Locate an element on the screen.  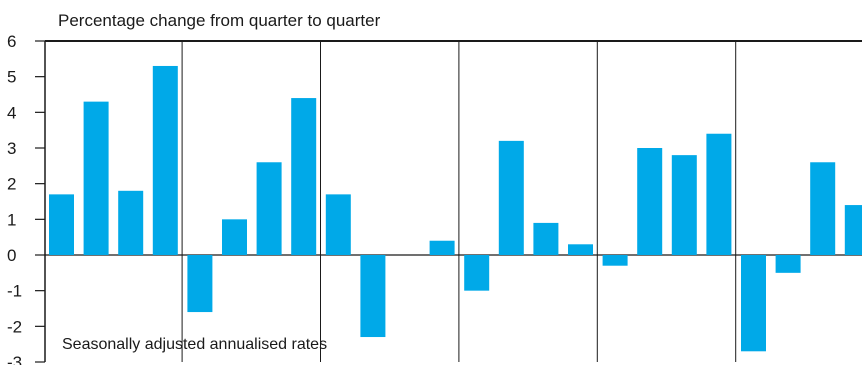
y-tick-label: 0 is located at coordinates (11, 255).